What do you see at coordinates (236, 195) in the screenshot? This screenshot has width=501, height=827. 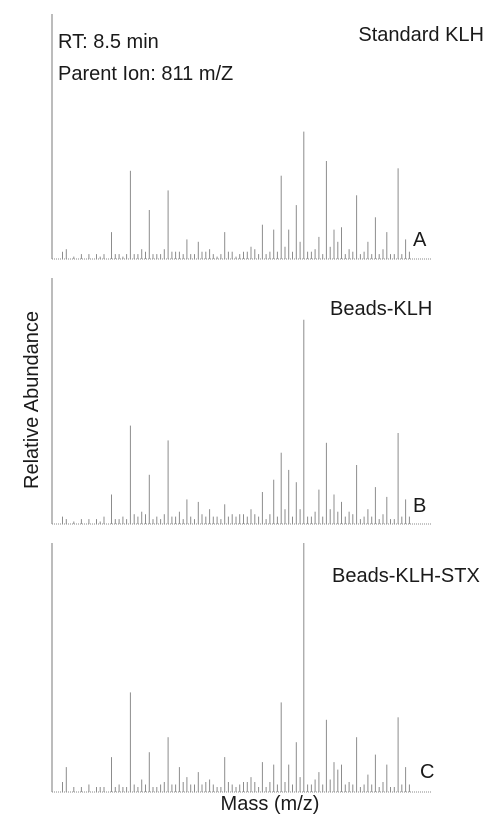 I see `panel-a-peaks` at bounding box center [236, 195].